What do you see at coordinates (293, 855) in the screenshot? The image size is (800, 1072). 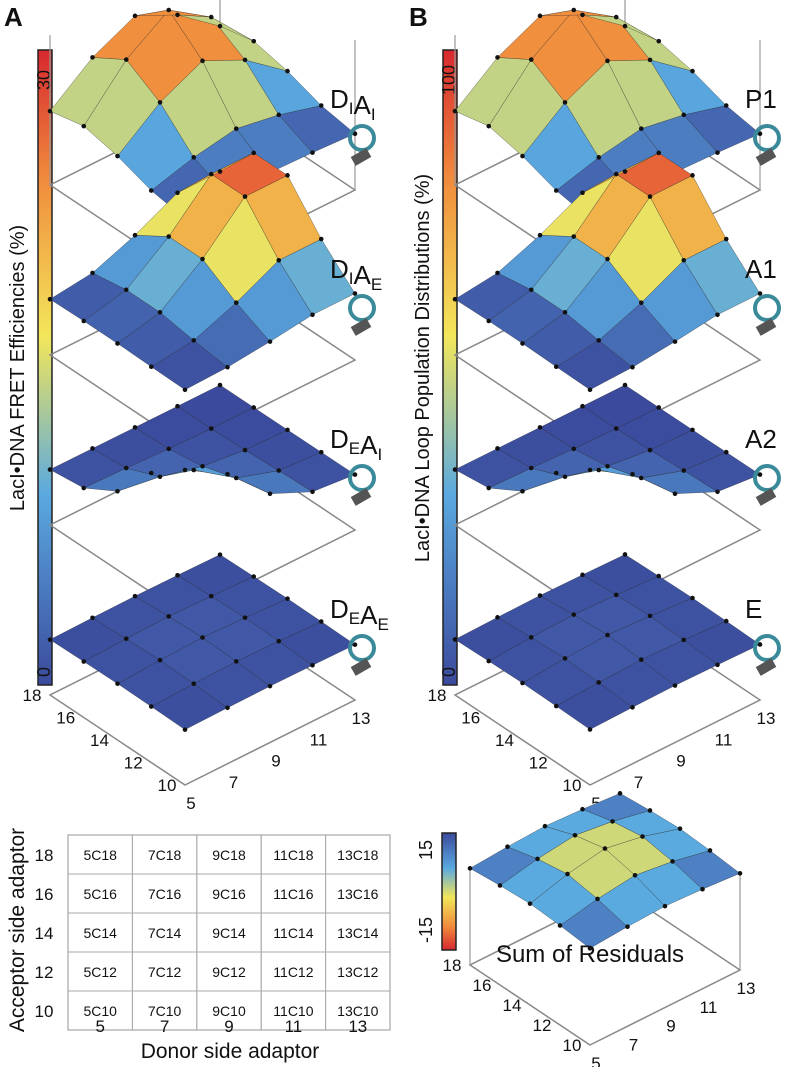 I see `cell-text: 11C18` at bounding box center [293, 855].